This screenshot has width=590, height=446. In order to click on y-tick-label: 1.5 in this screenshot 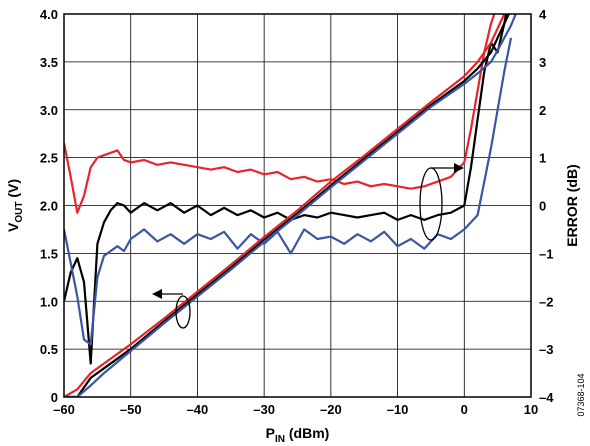, I will do `click(49, 253)`.